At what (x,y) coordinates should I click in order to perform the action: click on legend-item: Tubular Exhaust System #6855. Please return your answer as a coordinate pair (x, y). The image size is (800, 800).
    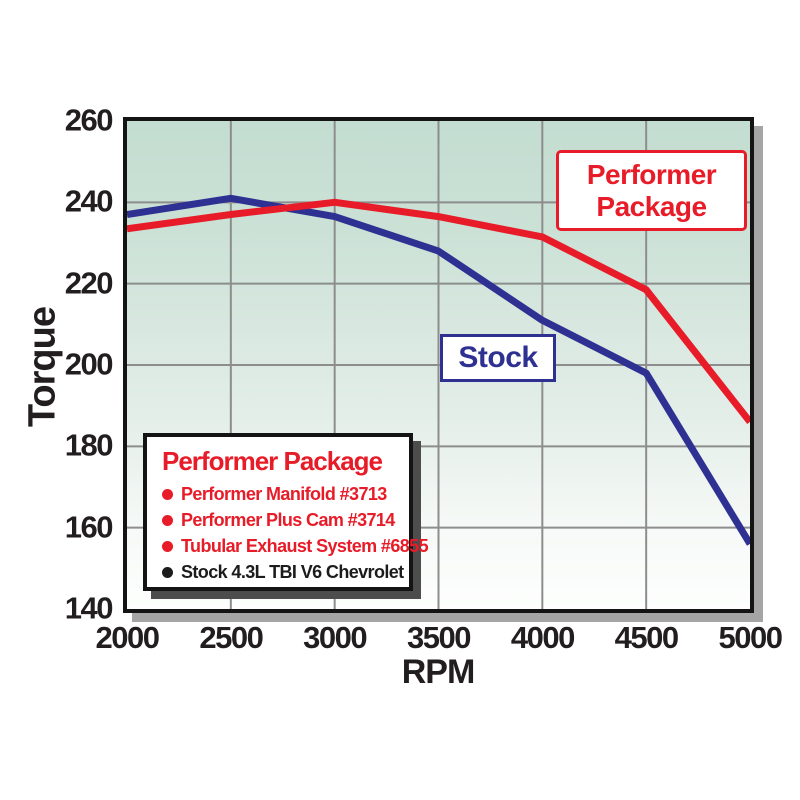
    Looking at the image, I should click on (295, 546).